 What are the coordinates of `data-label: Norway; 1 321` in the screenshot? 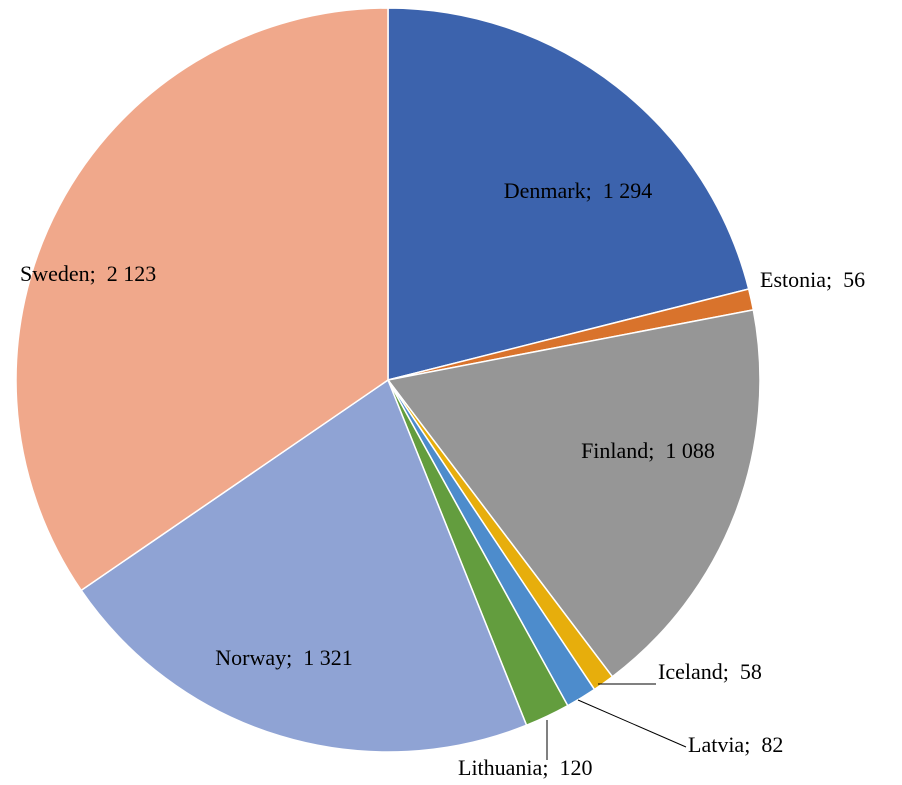 It's located at (284, 657).